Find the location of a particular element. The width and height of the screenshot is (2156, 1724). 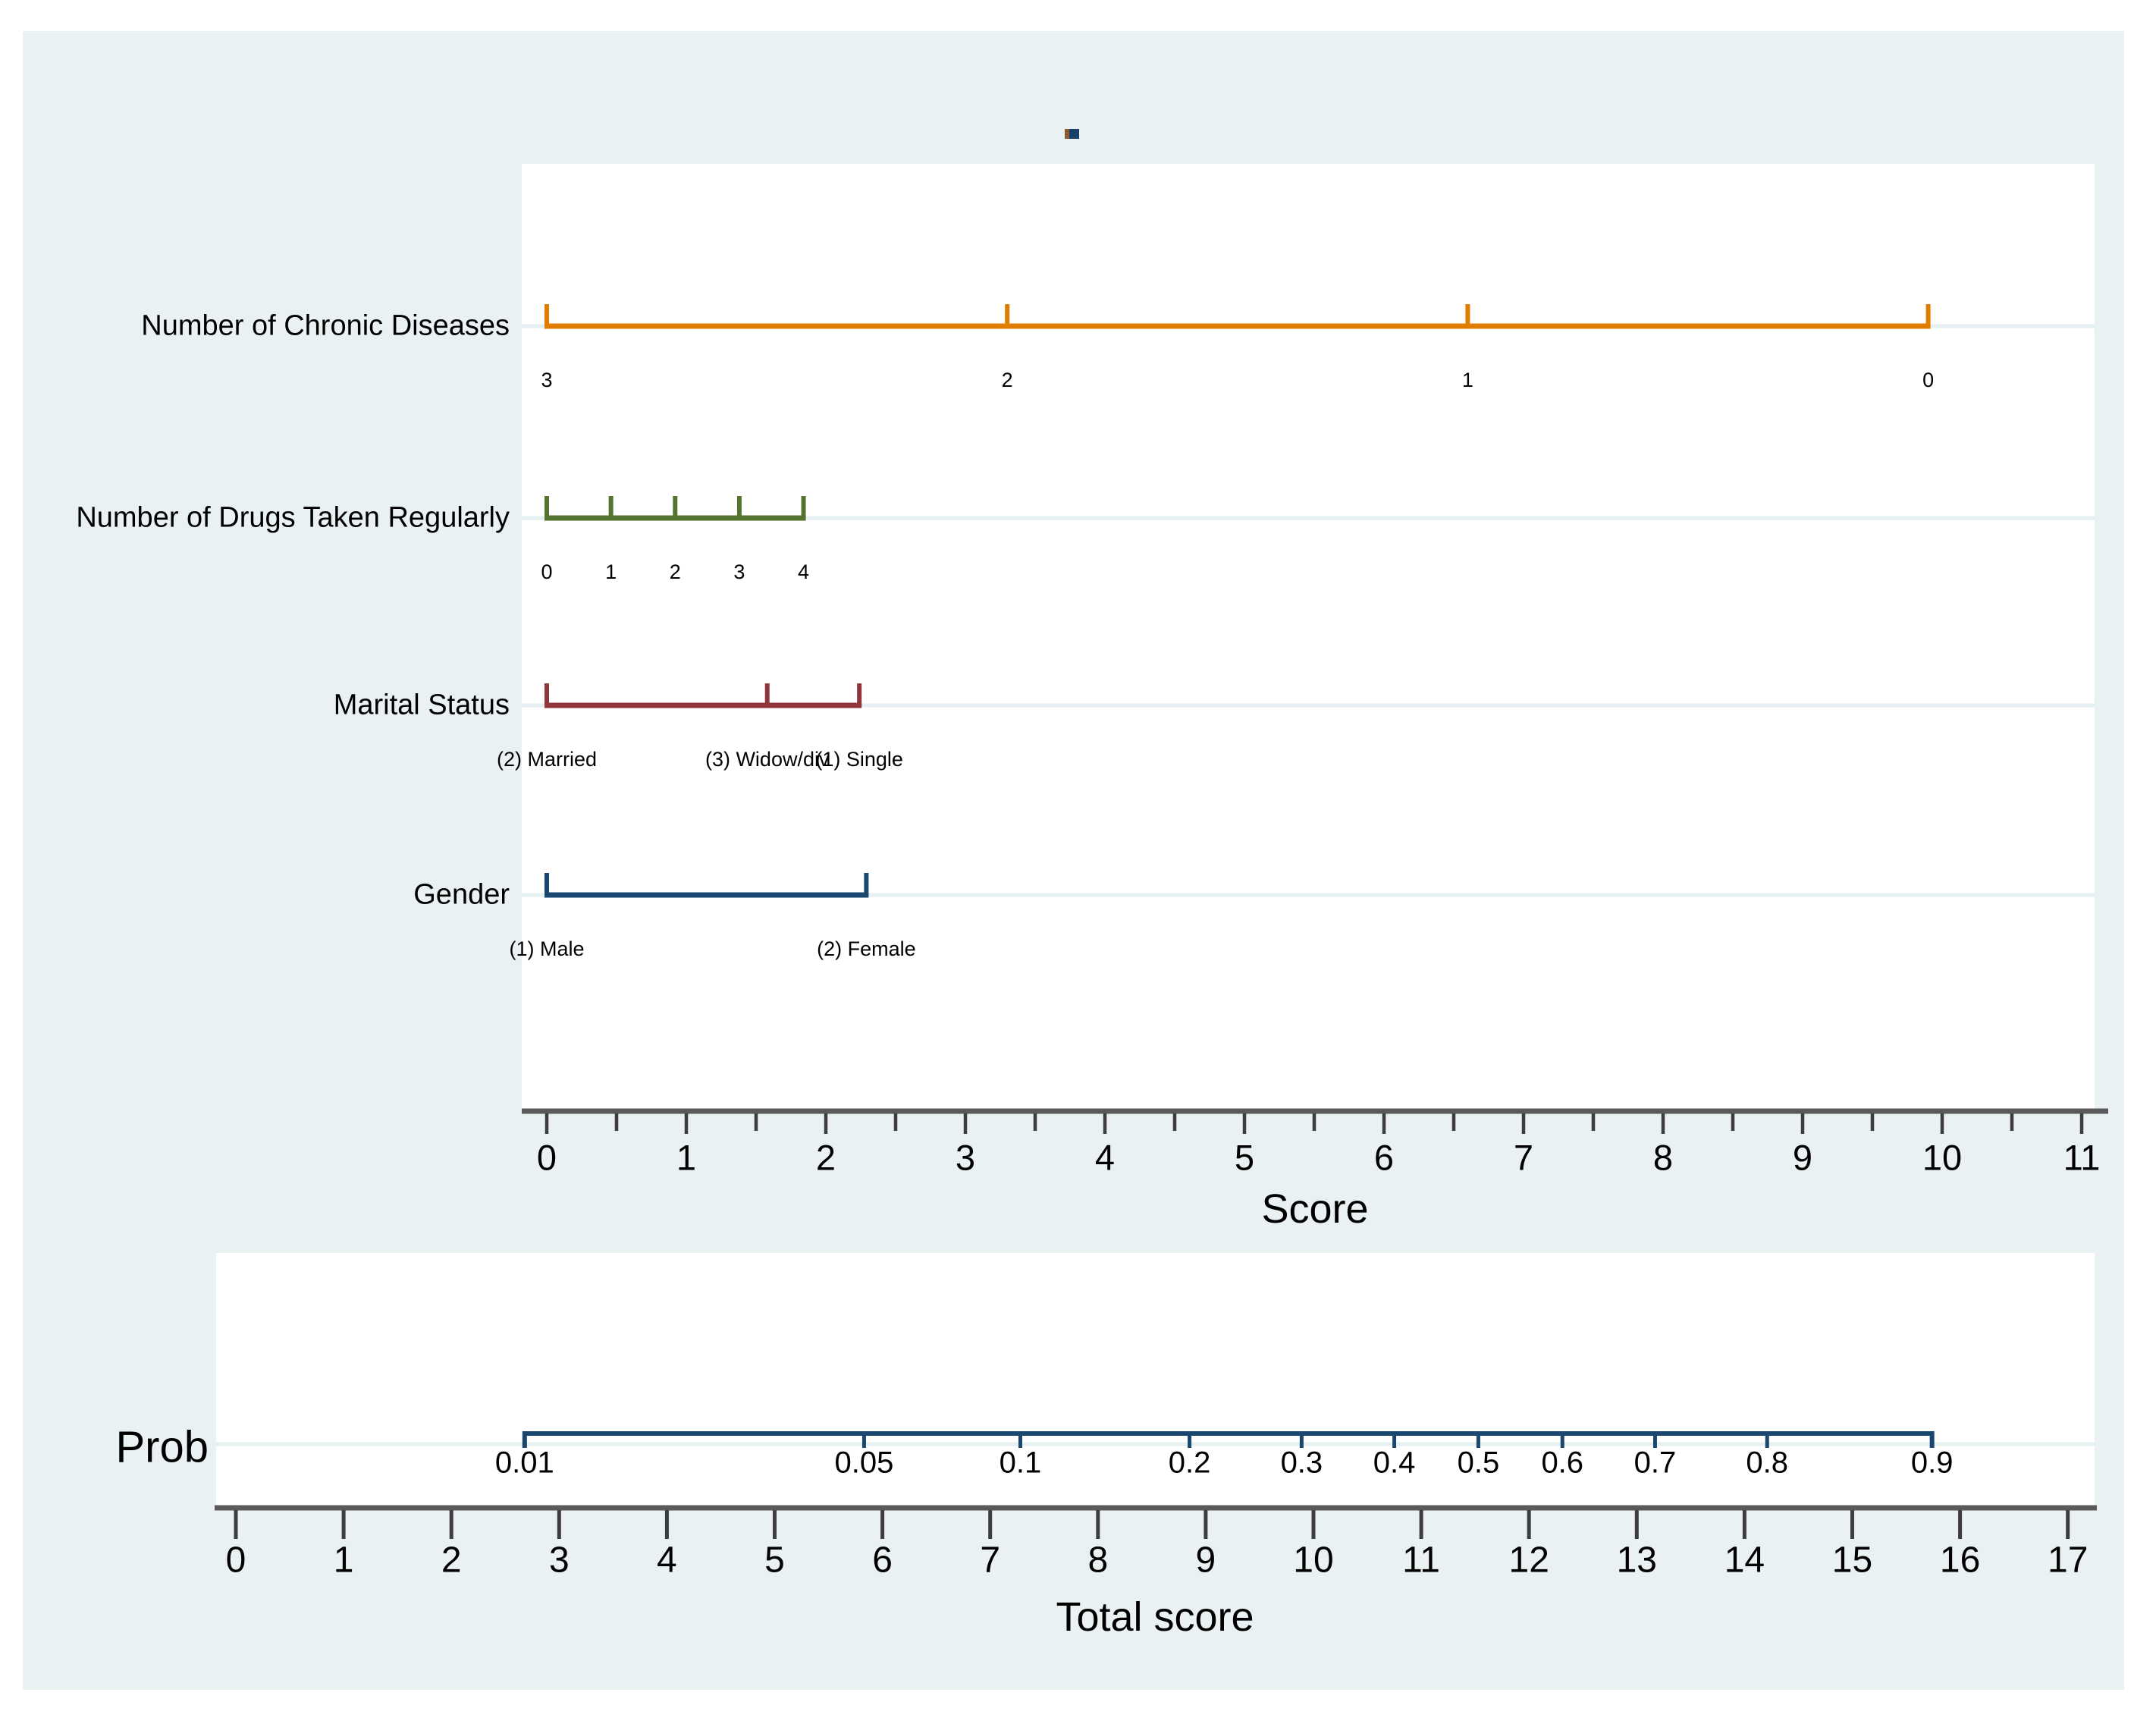

prob-tick-label: 0.2 is located at coordinates (1190, 1463).